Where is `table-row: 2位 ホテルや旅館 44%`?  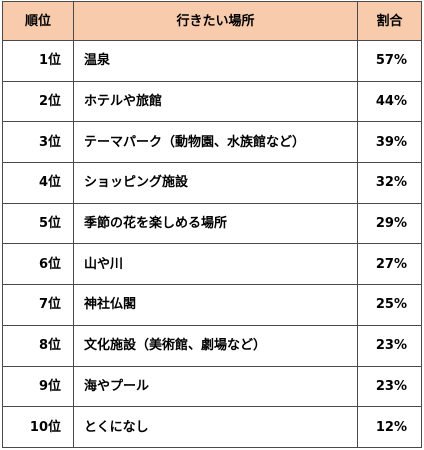 table-row: 2位 ホテルや旅館 44% is located at coordinates (212, 101).